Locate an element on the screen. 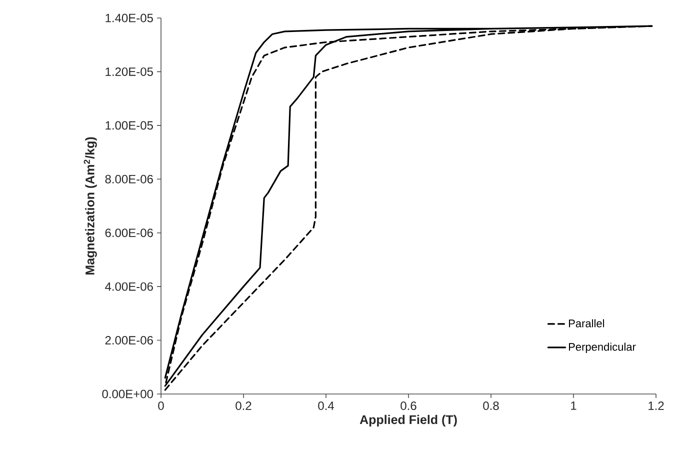 The image size is (683, 470). x-tick-label: 0.8 is located at coordinates (491, 406).